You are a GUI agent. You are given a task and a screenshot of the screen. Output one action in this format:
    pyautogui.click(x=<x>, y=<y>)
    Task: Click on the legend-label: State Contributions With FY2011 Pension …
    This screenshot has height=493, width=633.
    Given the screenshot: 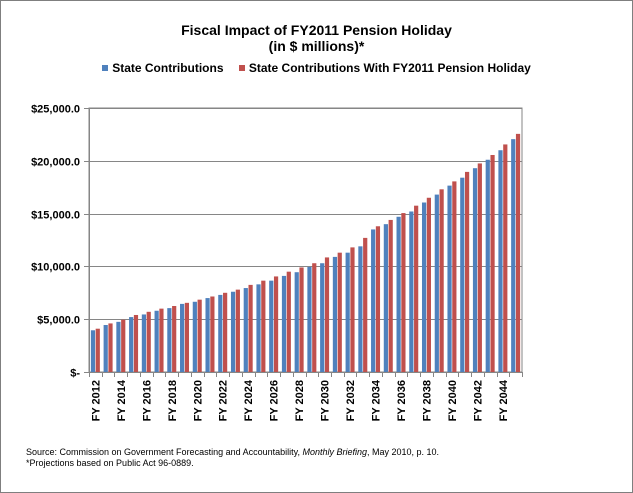 What is the action you would take?
    pyautogui.click(x=389, y=68)
    